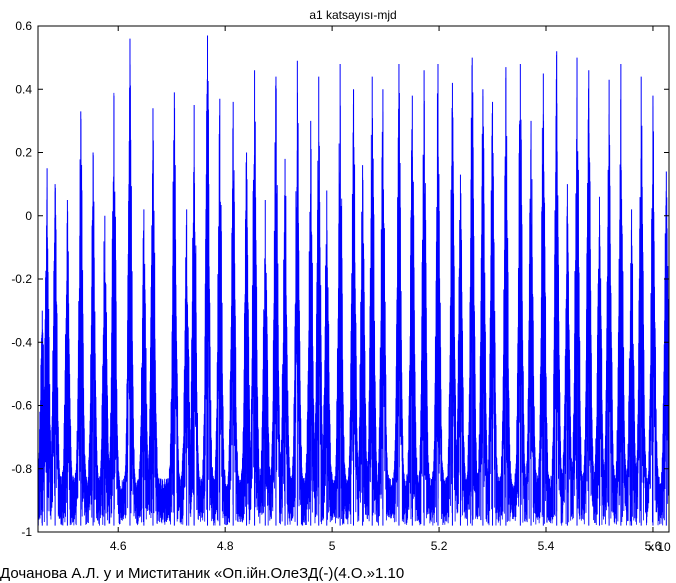 The image size is (676, 583). What do you see at coordinates (28, 216) in the screenshot?
I see `y-tick-label-3: 0` at bounding box center [28, 216].